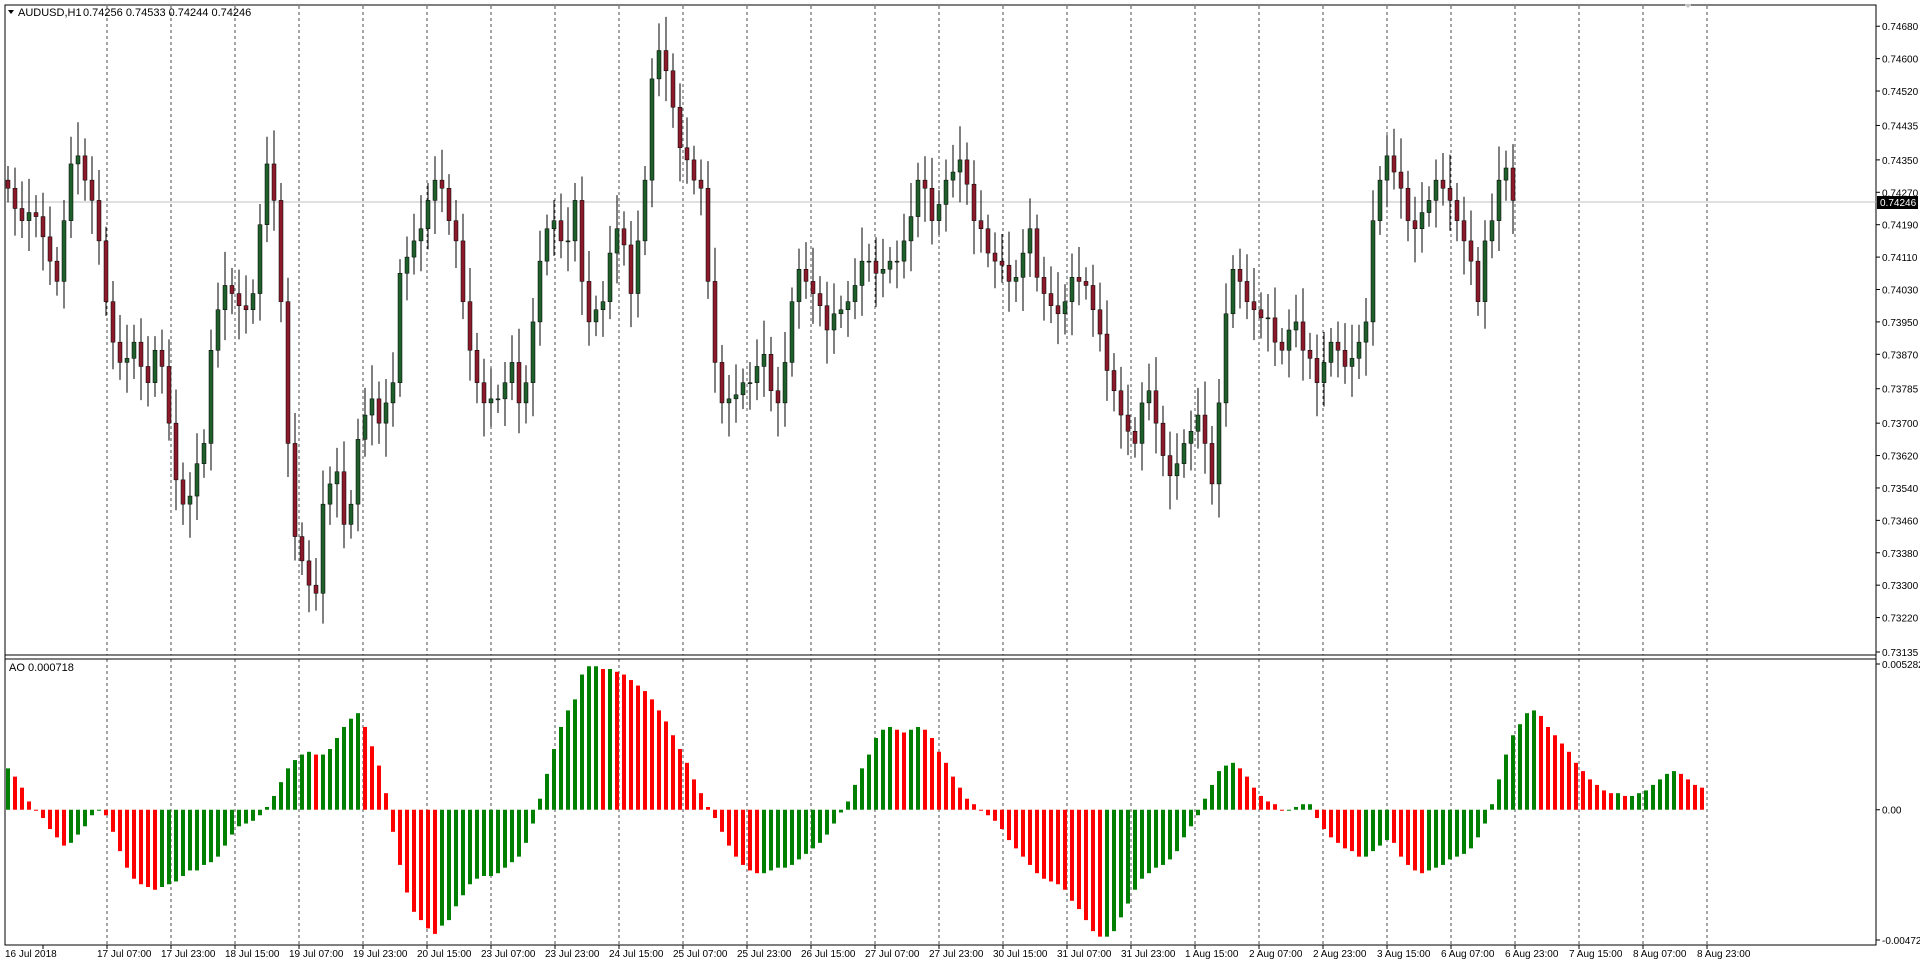  I want to click on ao-tick-label: 0.00, so click(1892, 811).